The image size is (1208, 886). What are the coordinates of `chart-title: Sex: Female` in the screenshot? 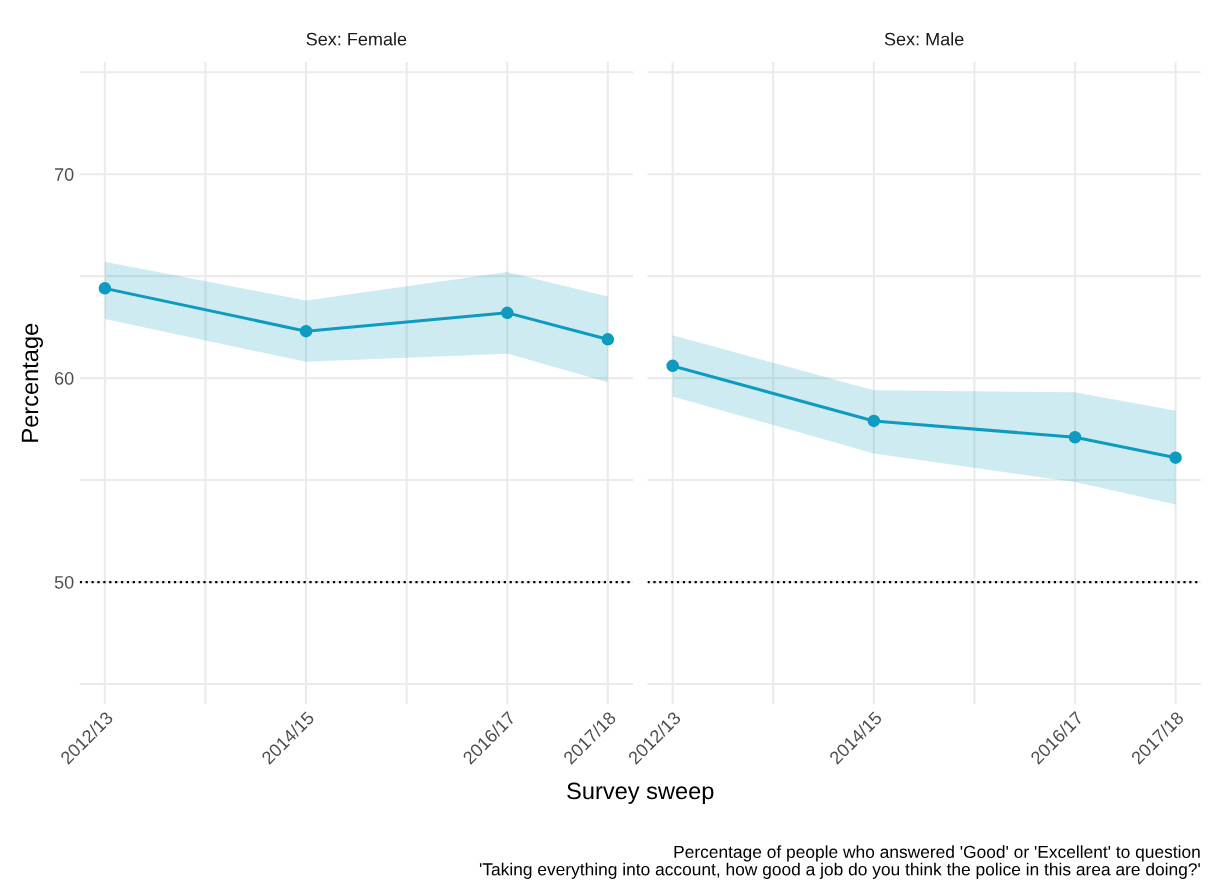 It's located at (356, 39).